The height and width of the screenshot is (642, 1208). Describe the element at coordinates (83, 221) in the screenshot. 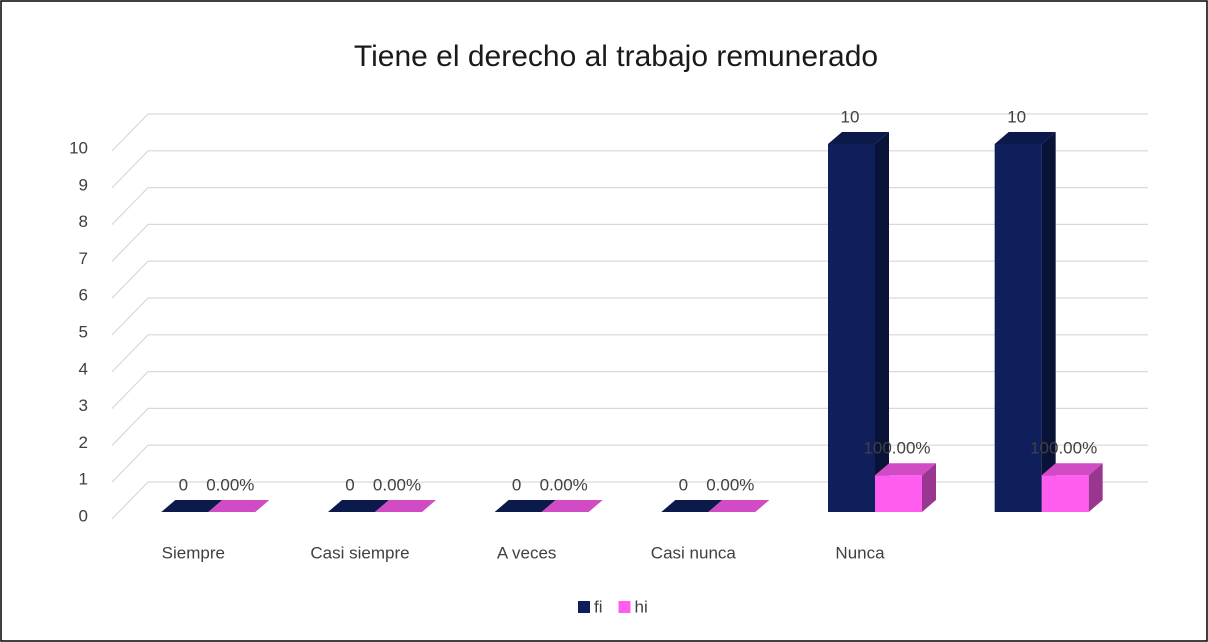

I see `y-tick-label: 8` at that location.